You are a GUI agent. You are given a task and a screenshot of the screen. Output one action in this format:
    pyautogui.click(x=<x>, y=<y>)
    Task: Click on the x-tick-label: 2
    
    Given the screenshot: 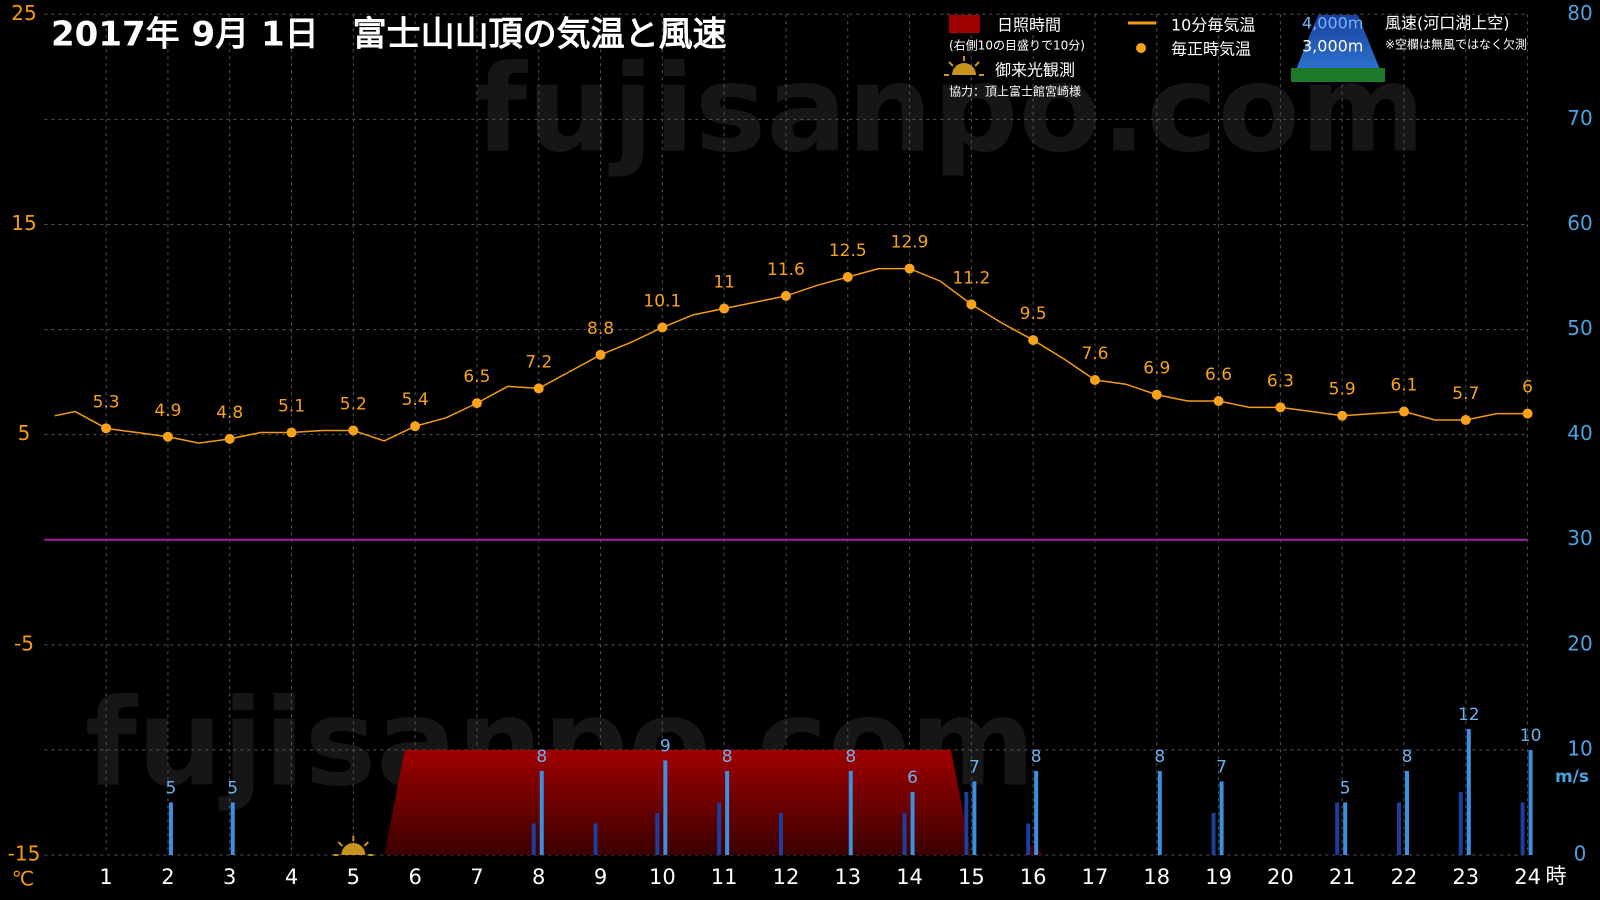 What is the action you would take?
    pyautogui.click(x=167, y=877)
    